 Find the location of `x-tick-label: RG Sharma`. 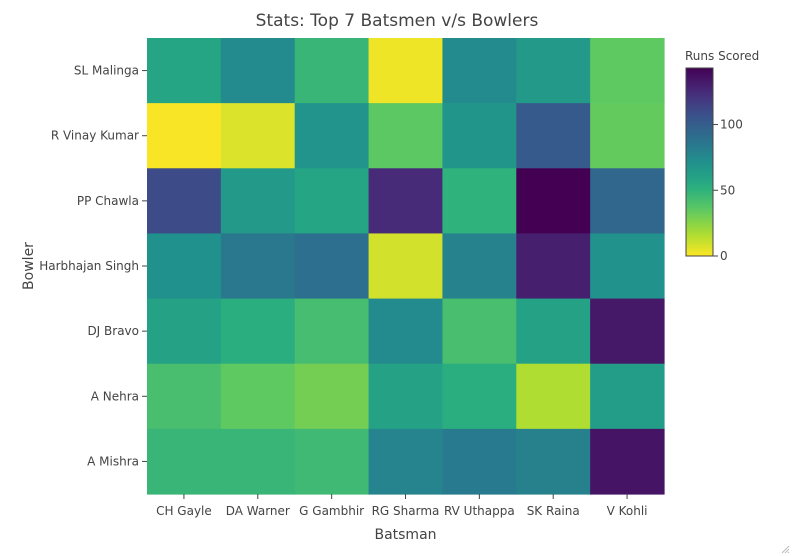

x-tick-label: RG Sharma is located at coordinates (406, 511).